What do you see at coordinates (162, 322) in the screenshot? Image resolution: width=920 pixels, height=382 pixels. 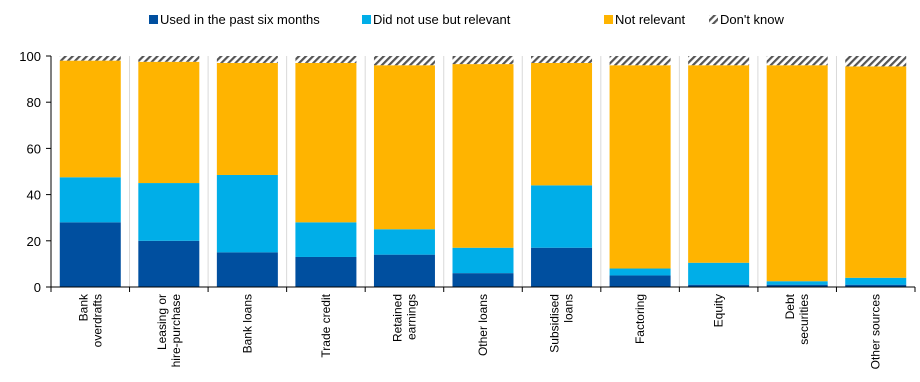 I see `x-category-line: Leasing or` at bounding box center [162, 322].